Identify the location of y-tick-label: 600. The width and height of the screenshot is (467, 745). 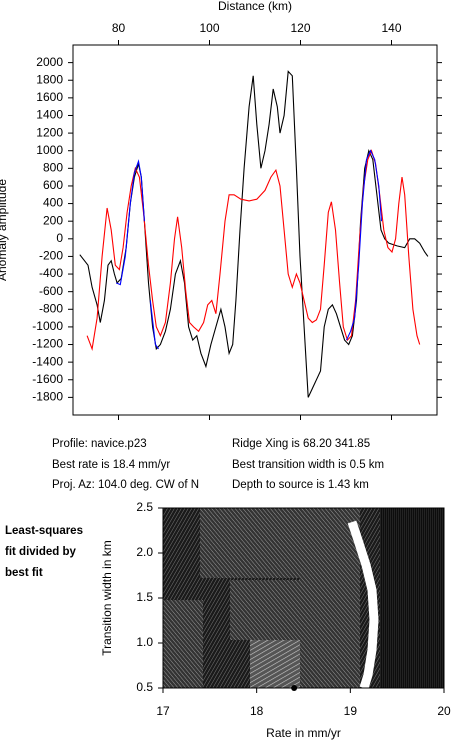
(53, 185).